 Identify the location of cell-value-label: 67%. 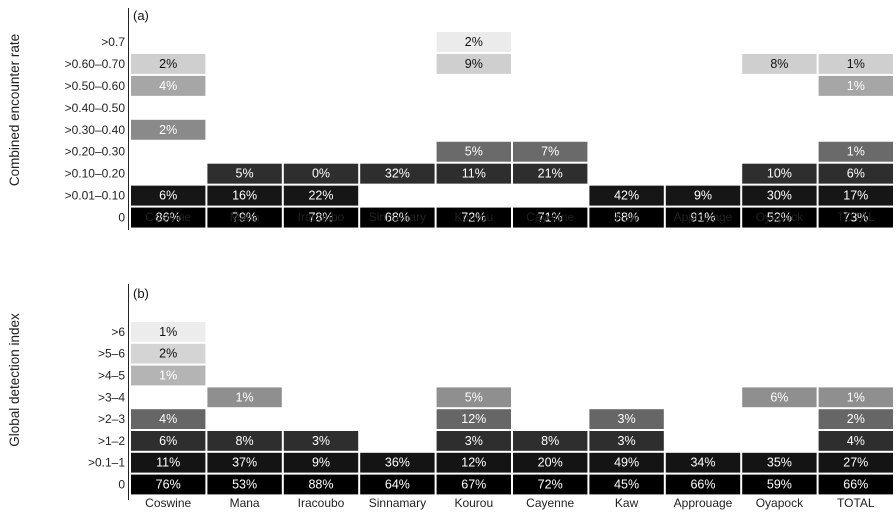
(473, 485).